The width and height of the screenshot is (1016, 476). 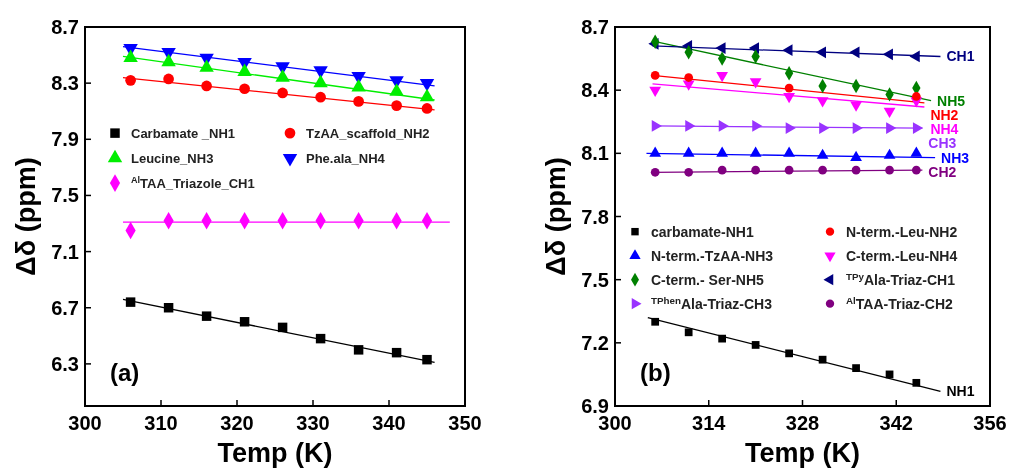 I want to click on x-tick-label: 342, so click(x=896, y=423).